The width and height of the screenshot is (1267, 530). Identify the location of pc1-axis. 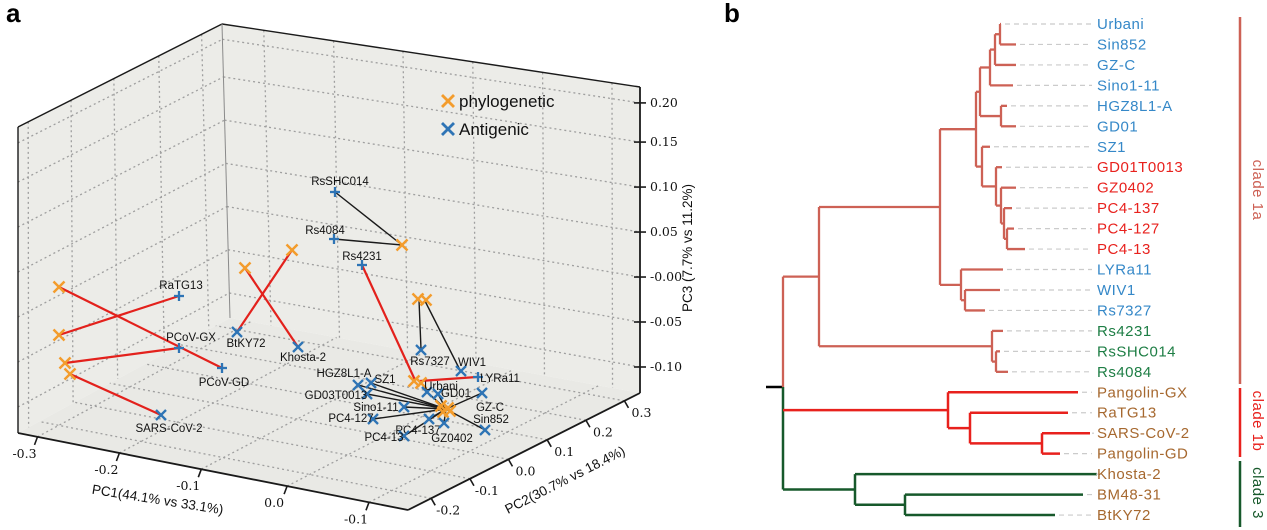
(213, 471).